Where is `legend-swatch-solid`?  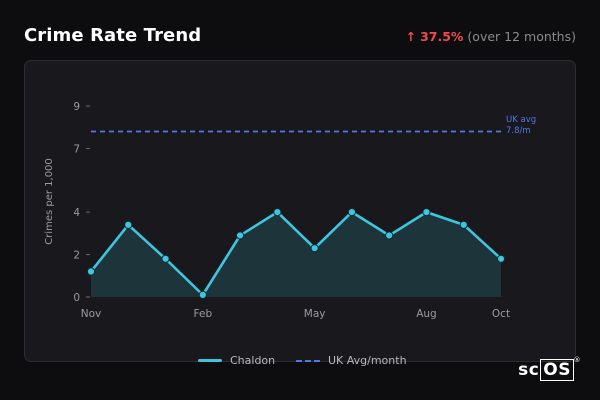
legend-swatch-solid is located at coordinates (210, 360).